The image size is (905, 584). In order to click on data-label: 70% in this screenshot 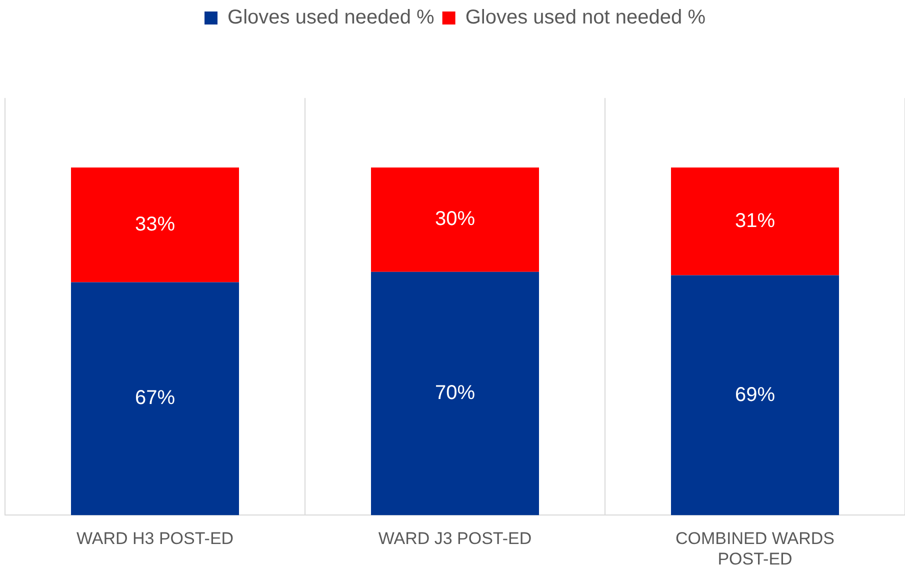, I will do `click(455, 393)`.